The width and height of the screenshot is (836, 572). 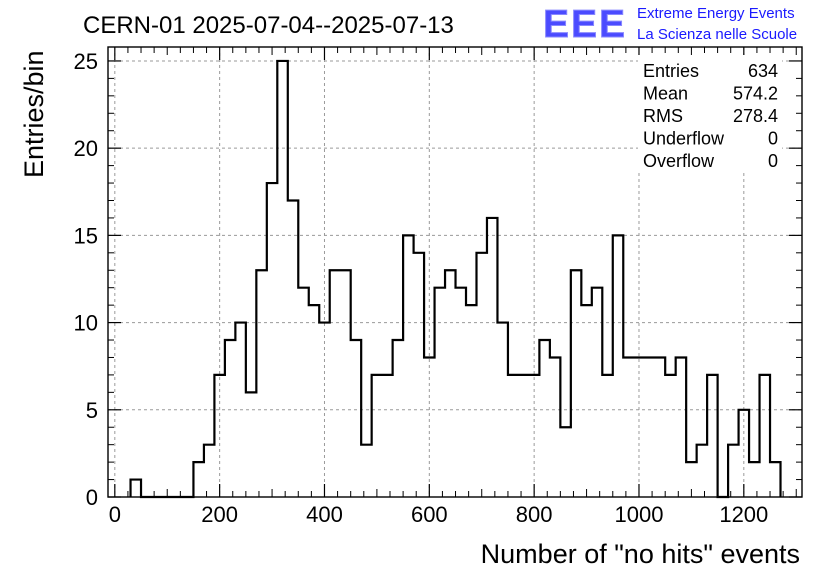 I want to click on eee-logo-mark: EEE, so click(x=585, y=24).